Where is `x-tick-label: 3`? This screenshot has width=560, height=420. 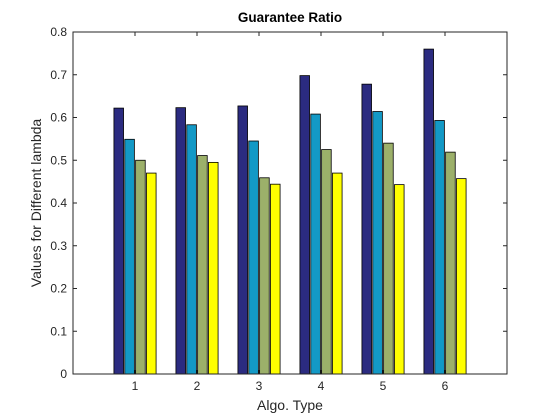 x-tick-label: 3 is located at coordinates (259, 386).